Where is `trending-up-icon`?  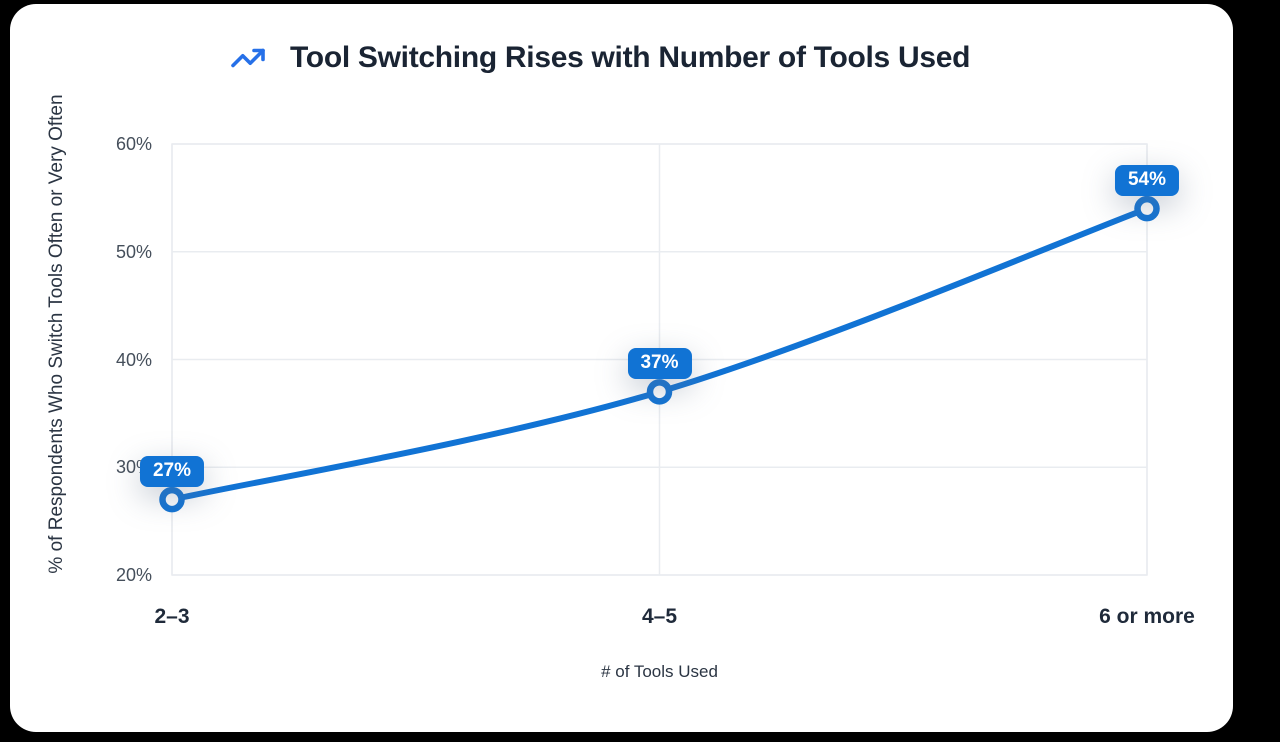
trending-up-icon is located at coordinates (248, 58).